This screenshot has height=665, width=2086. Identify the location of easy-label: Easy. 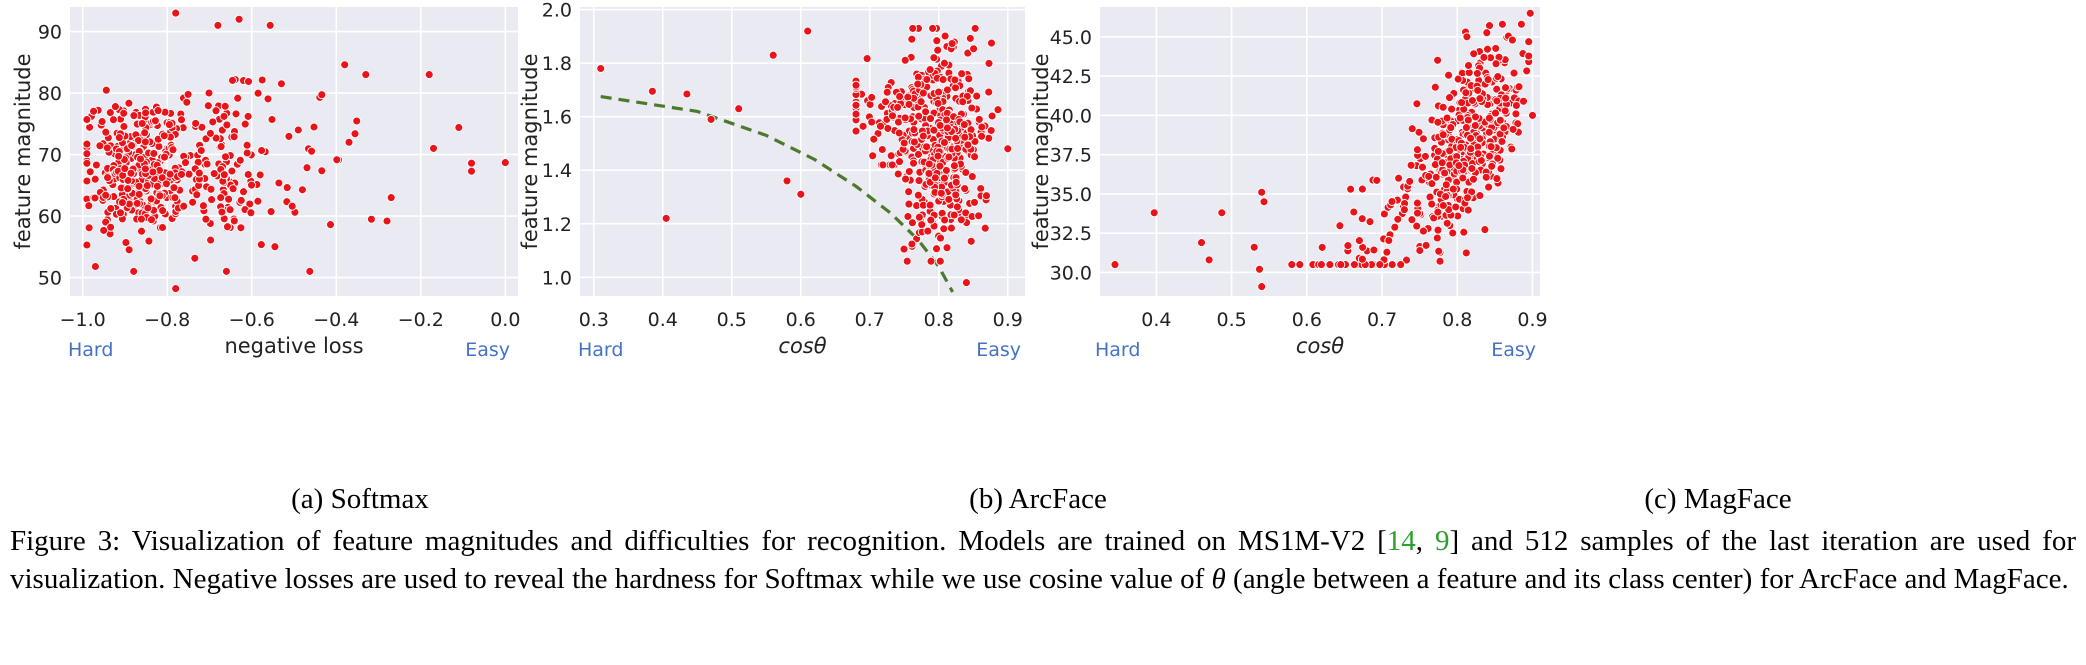
(1513, 350).